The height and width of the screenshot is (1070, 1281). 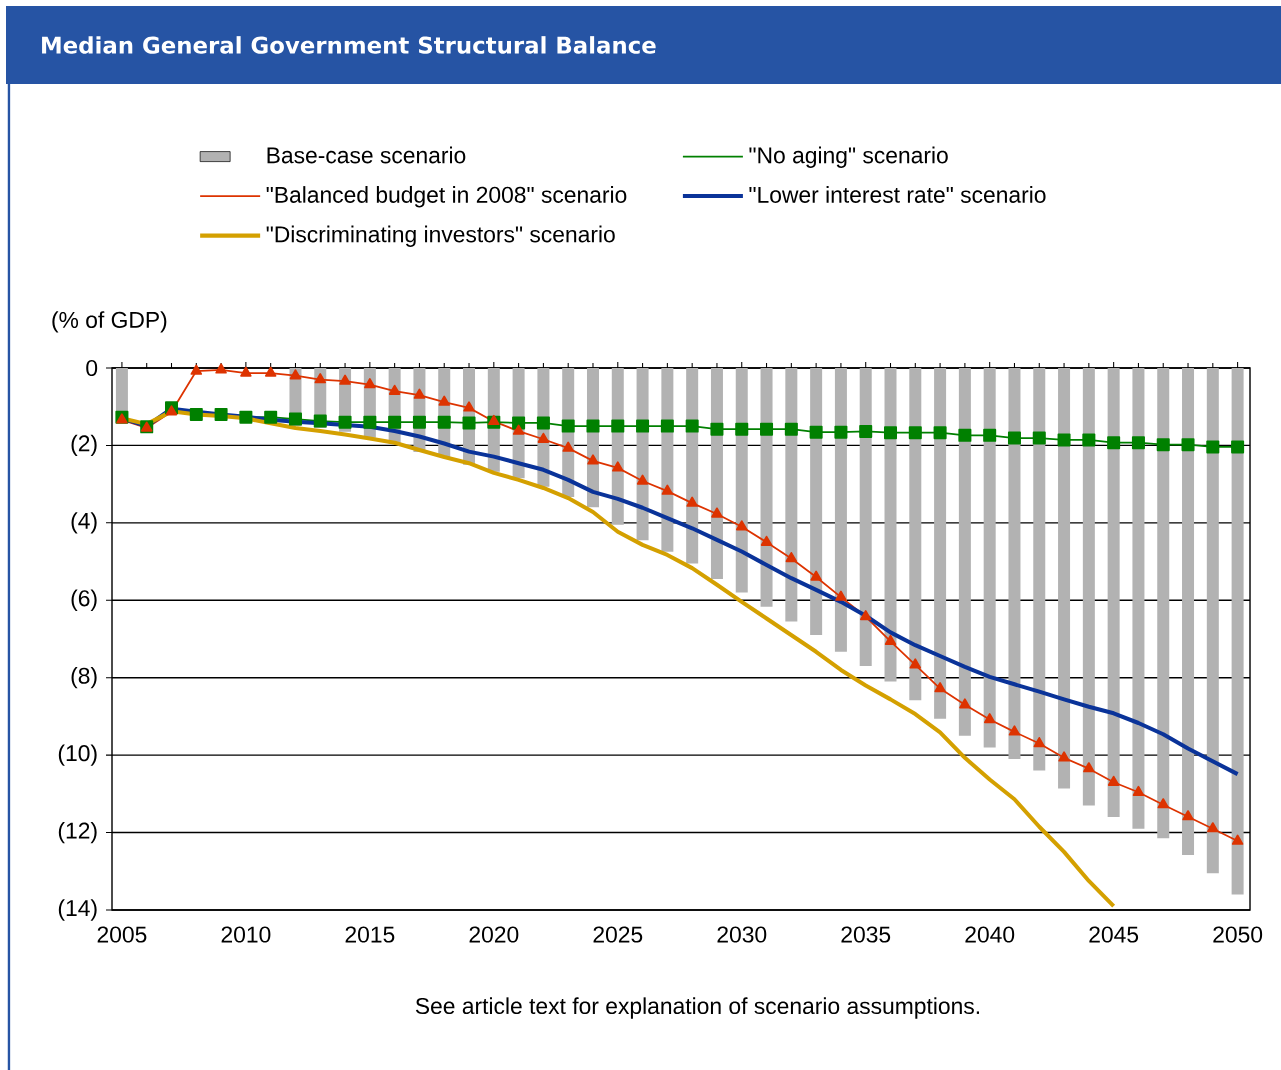 What do you see at coordinates (84, 600) in the screenshot?
I see `y-tick-label: (6)` at bounding box center [84, 600].